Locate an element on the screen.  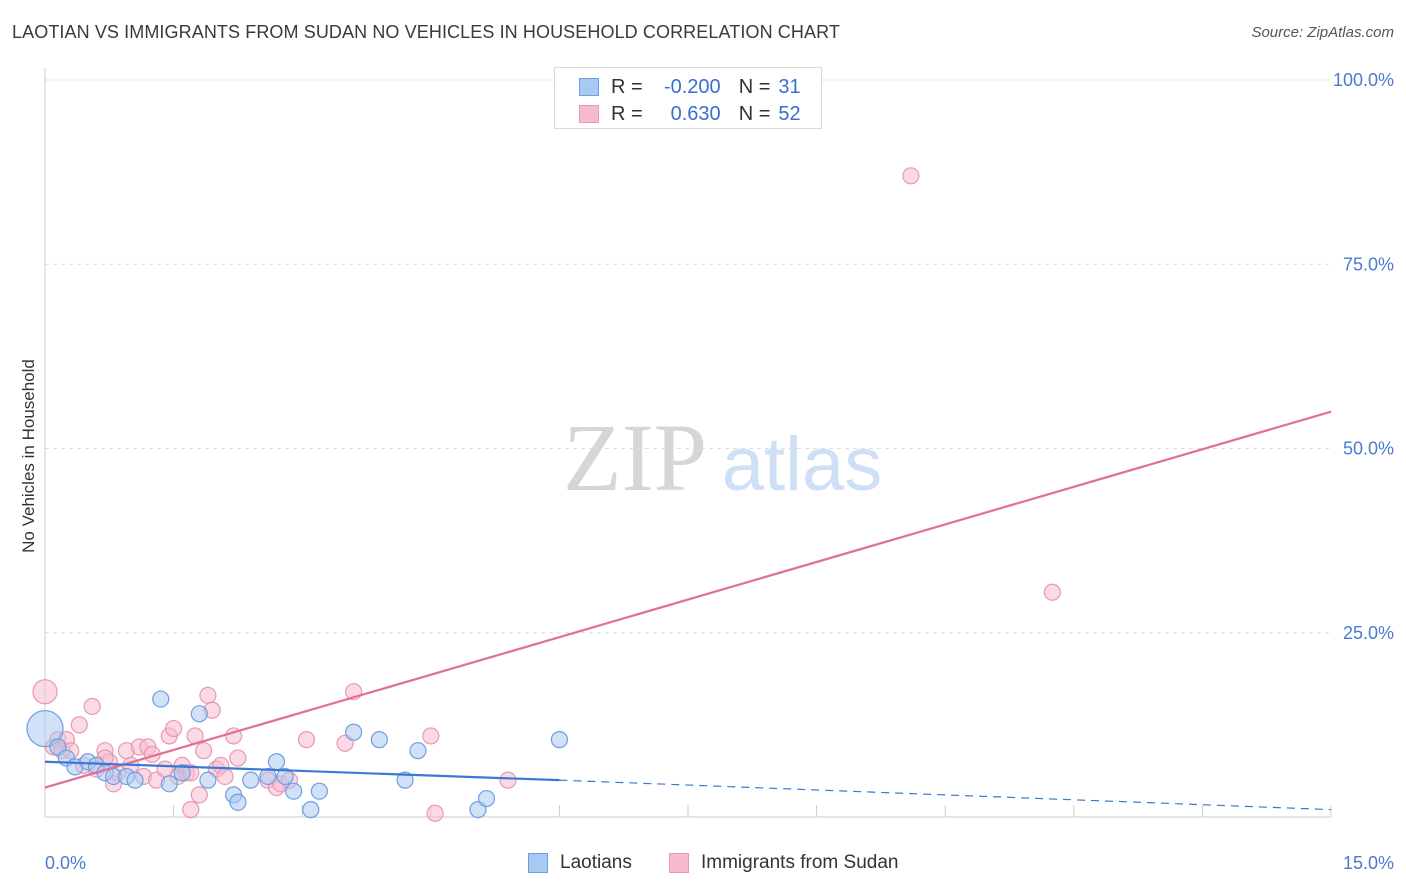
watermark: ZIP atlas is located at coordinates (722, 457).